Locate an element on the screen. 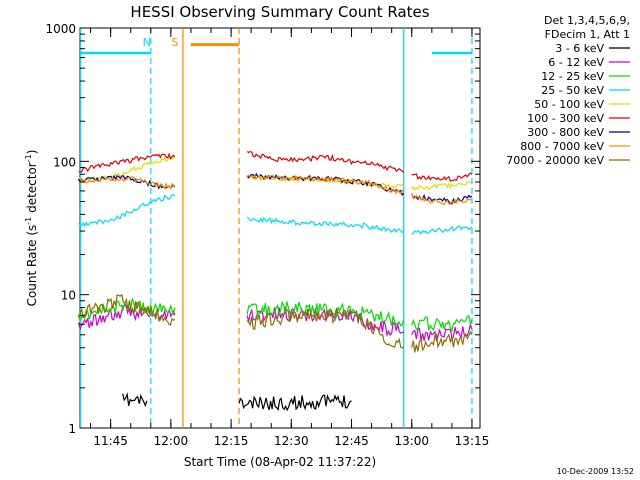  legend-label-0: 3 - 6 keV is located at coordinates (579, 48).